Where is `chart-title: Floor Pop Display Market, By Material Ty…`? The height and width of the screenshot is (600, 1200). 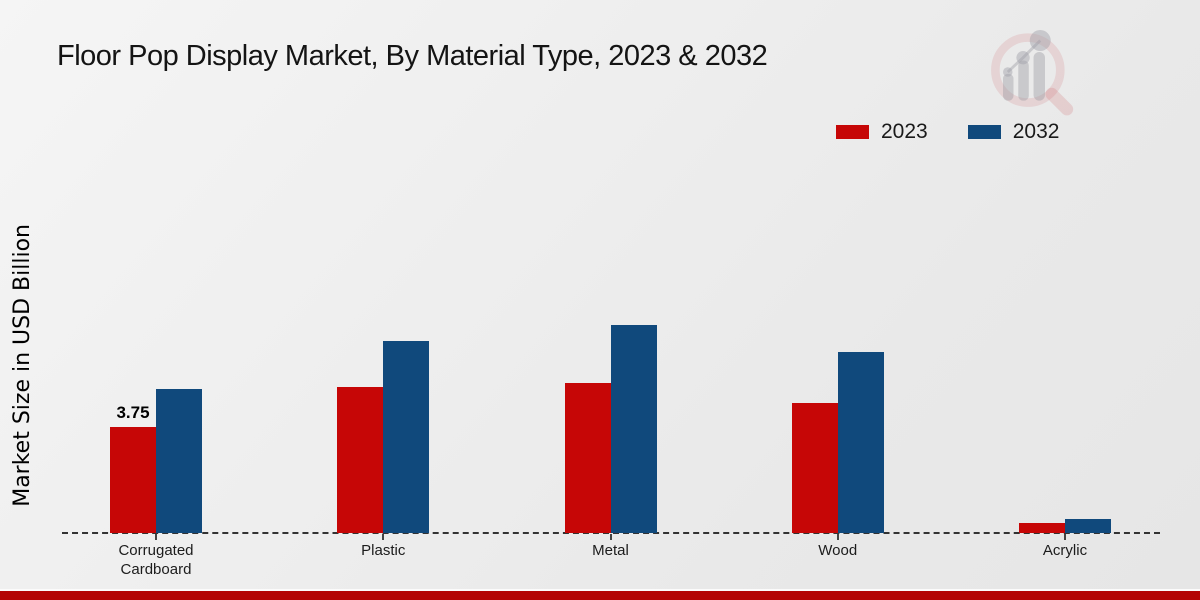 chart-title: Floor Pop Display Market, By Material Ty… is located at coordinates (412, 56).